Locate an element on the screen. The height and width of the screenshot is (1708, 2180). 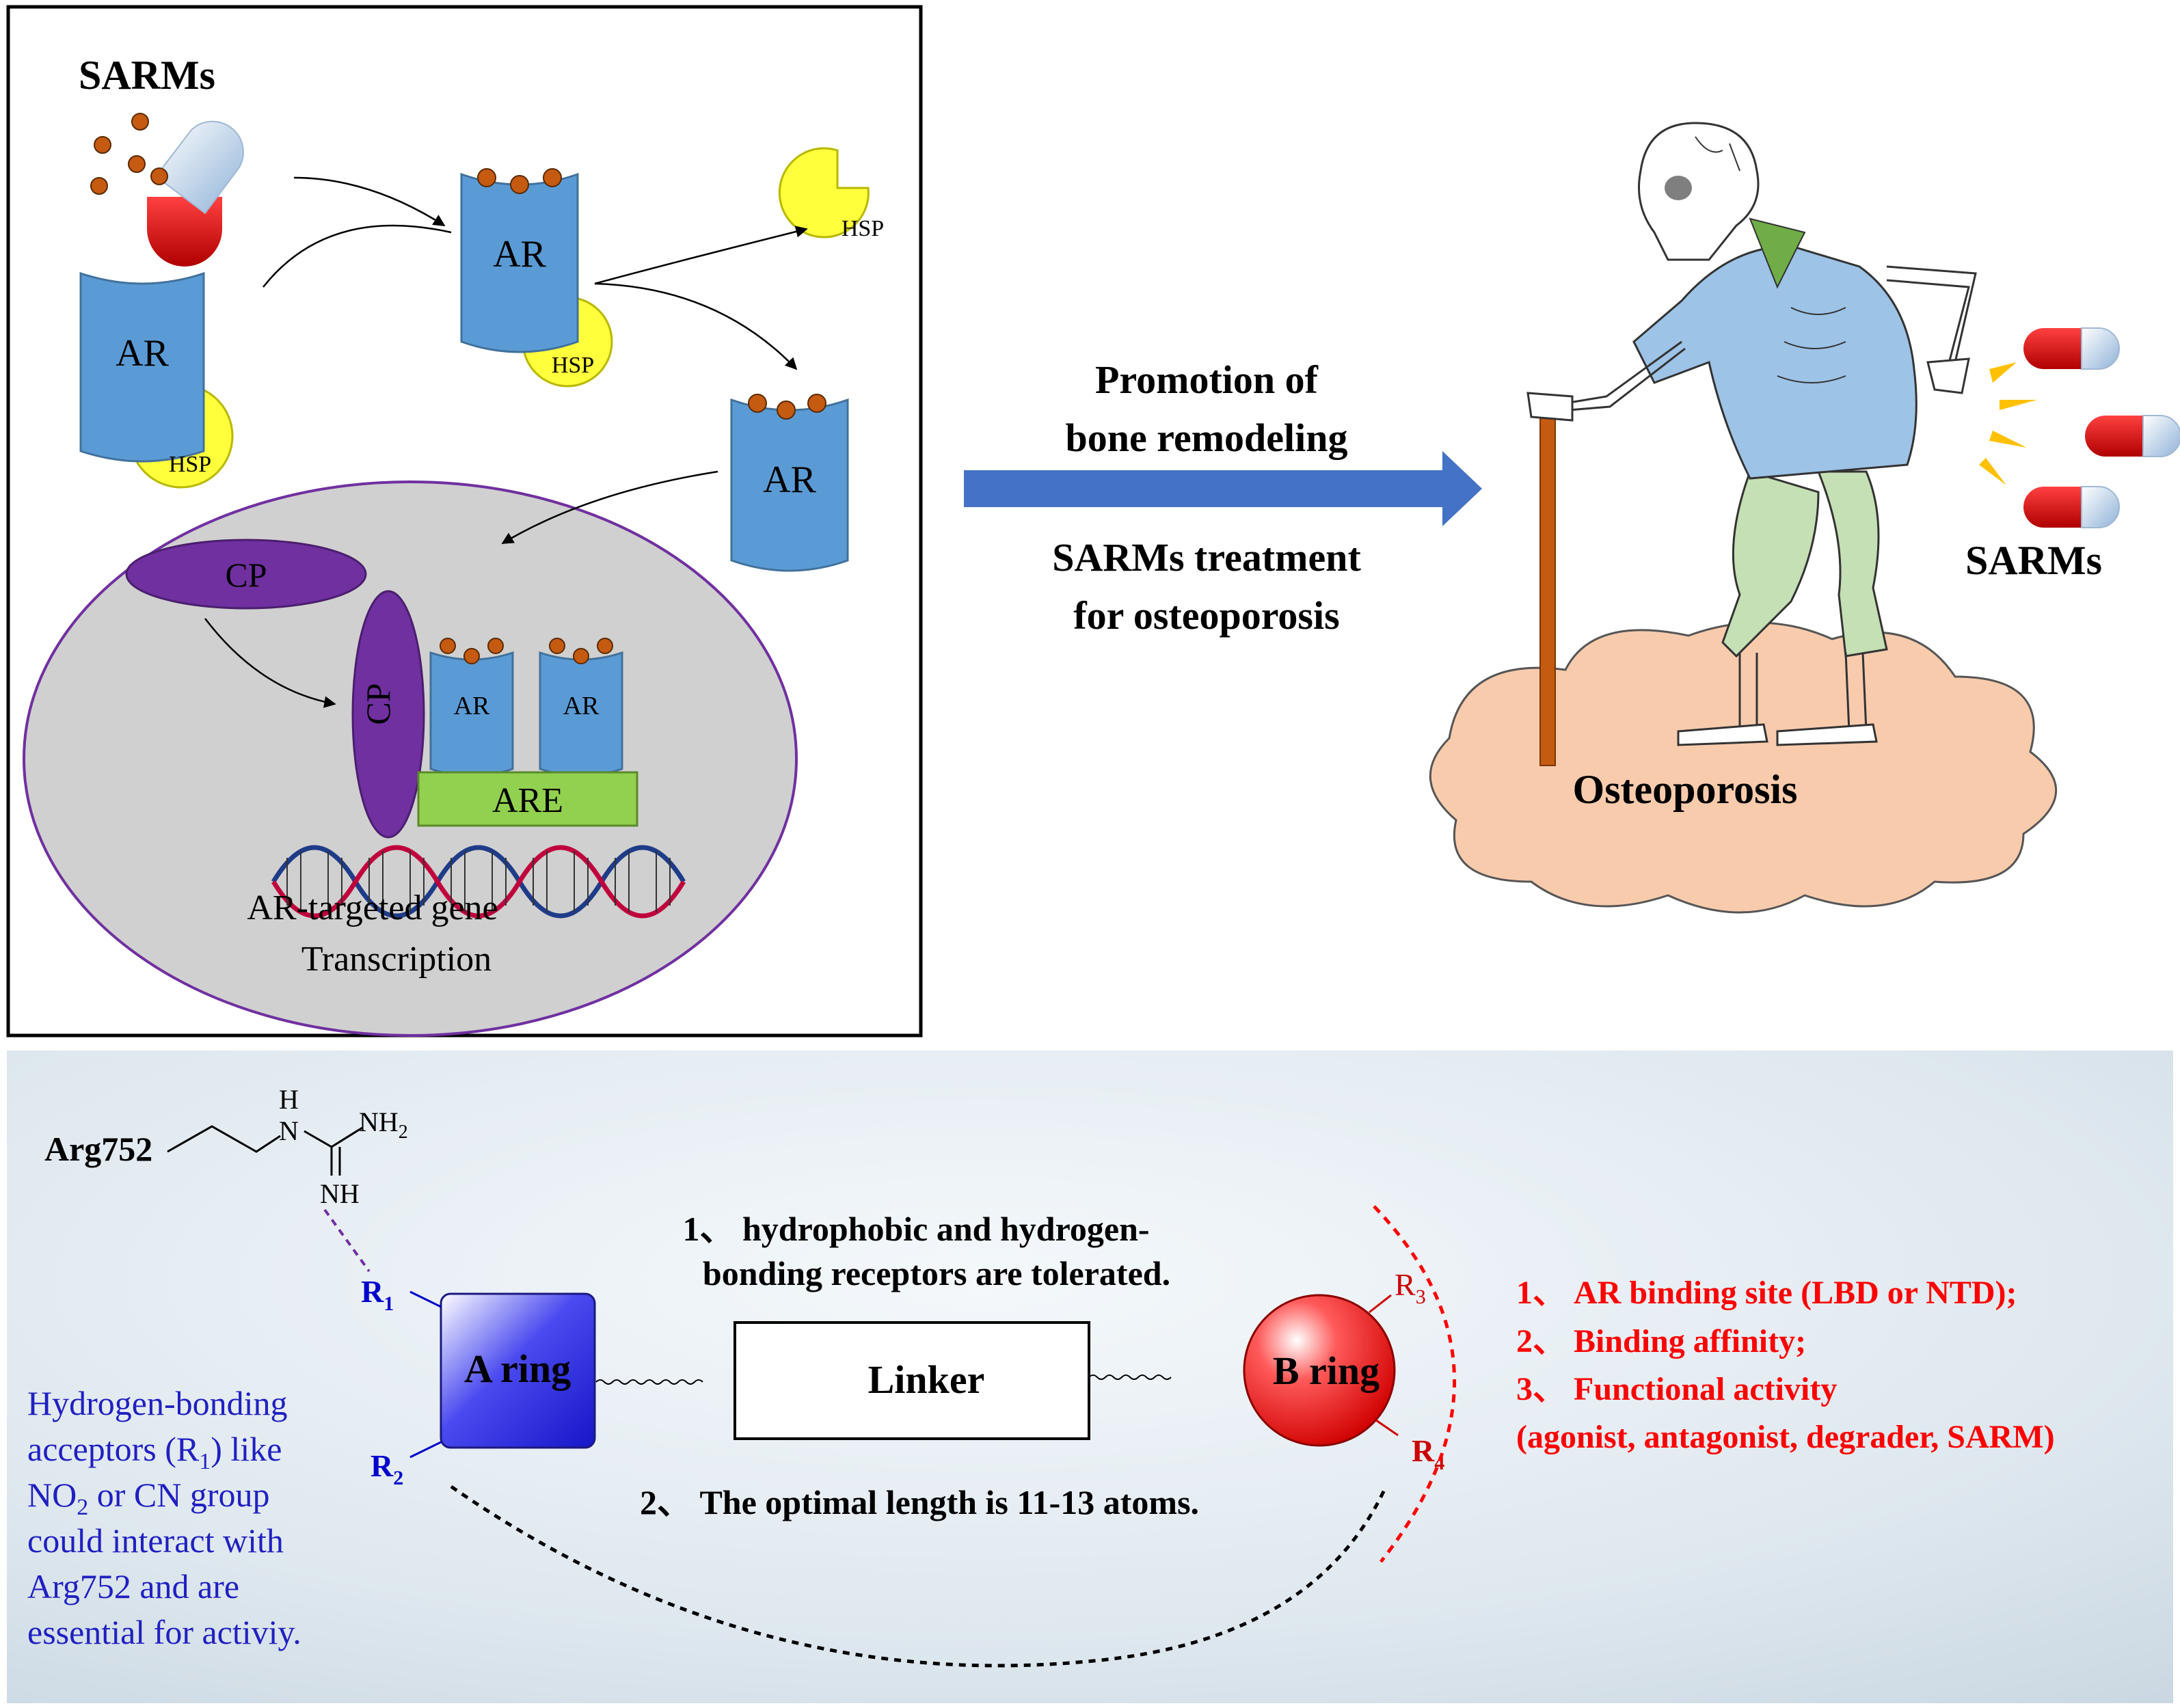
svg-text: NH is located at coordinates (340, 1193).